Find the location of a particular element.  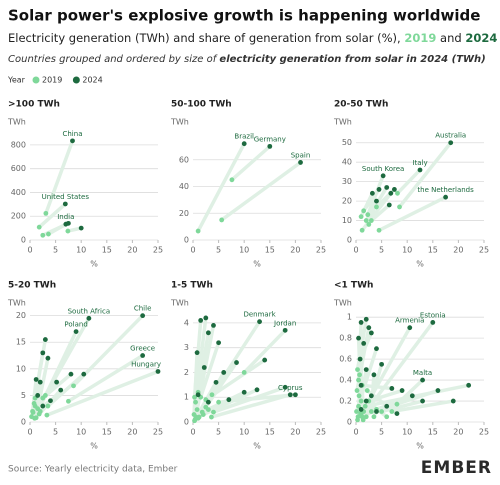

x-tick-label: 10 is located at coordinates (81, 432).